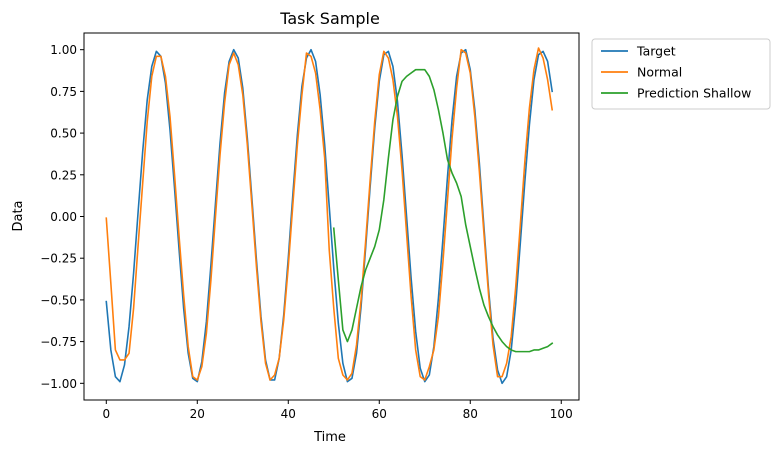  I want to click on y-tick-label: 0.00, so click(63, 217).